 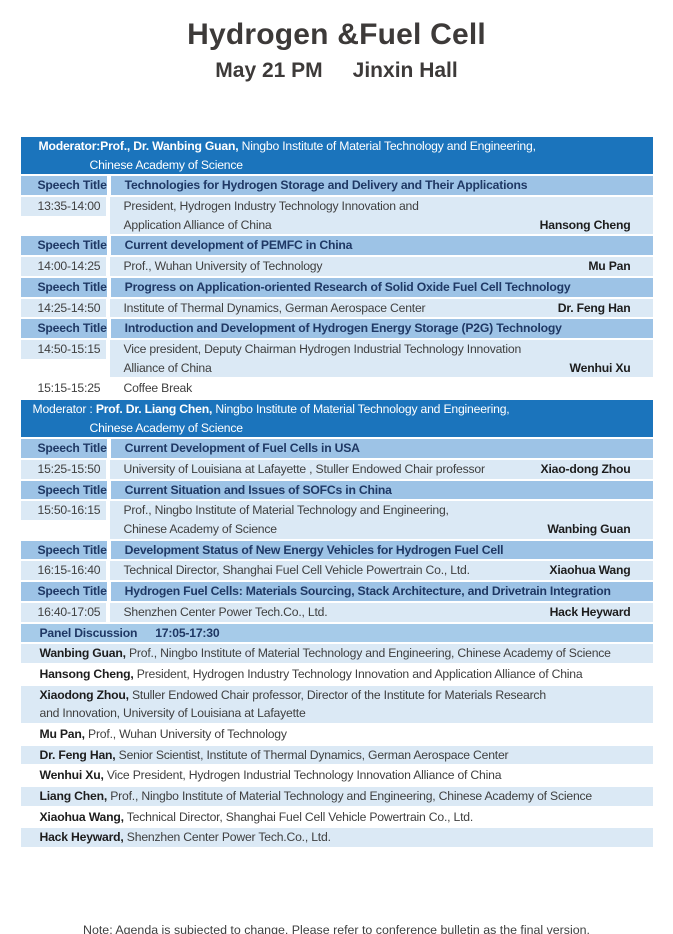 I want to click on time-label: 14:50-15:15, so click(x=63, y=349).